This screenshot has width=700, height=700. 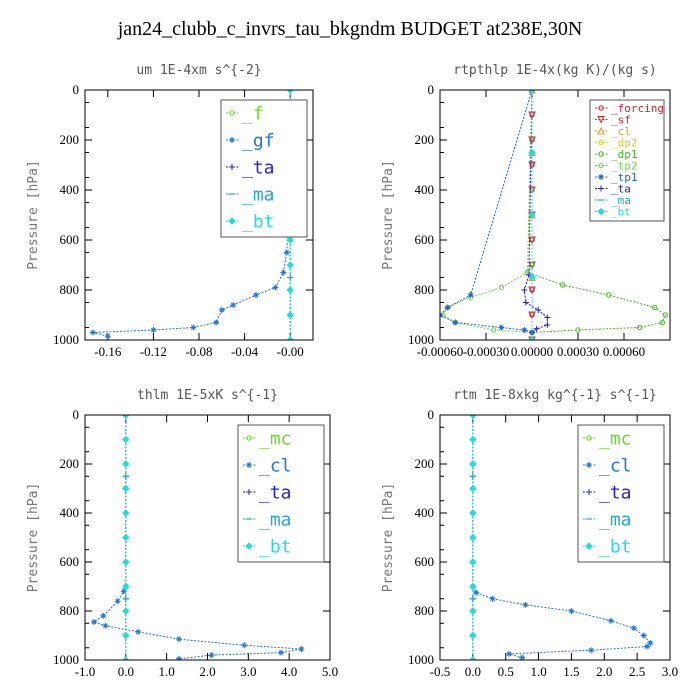 What do you see at coordinates (440, 671) in the screenshot?
I see `x-tick-label: -0.5` at bounding box center [440, 671].